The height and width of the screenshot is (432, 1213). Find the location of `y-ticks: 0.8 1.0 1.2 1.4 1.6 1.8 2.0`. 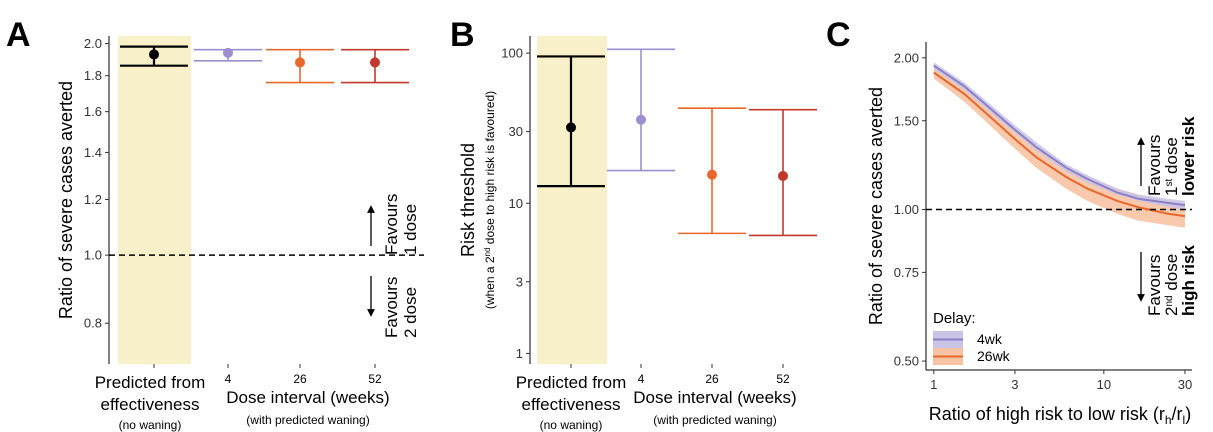

y-ticks: 0.8 1.0 1.2 1.4 1.6 1.8 2.0 is located at coordinates (96, 183).